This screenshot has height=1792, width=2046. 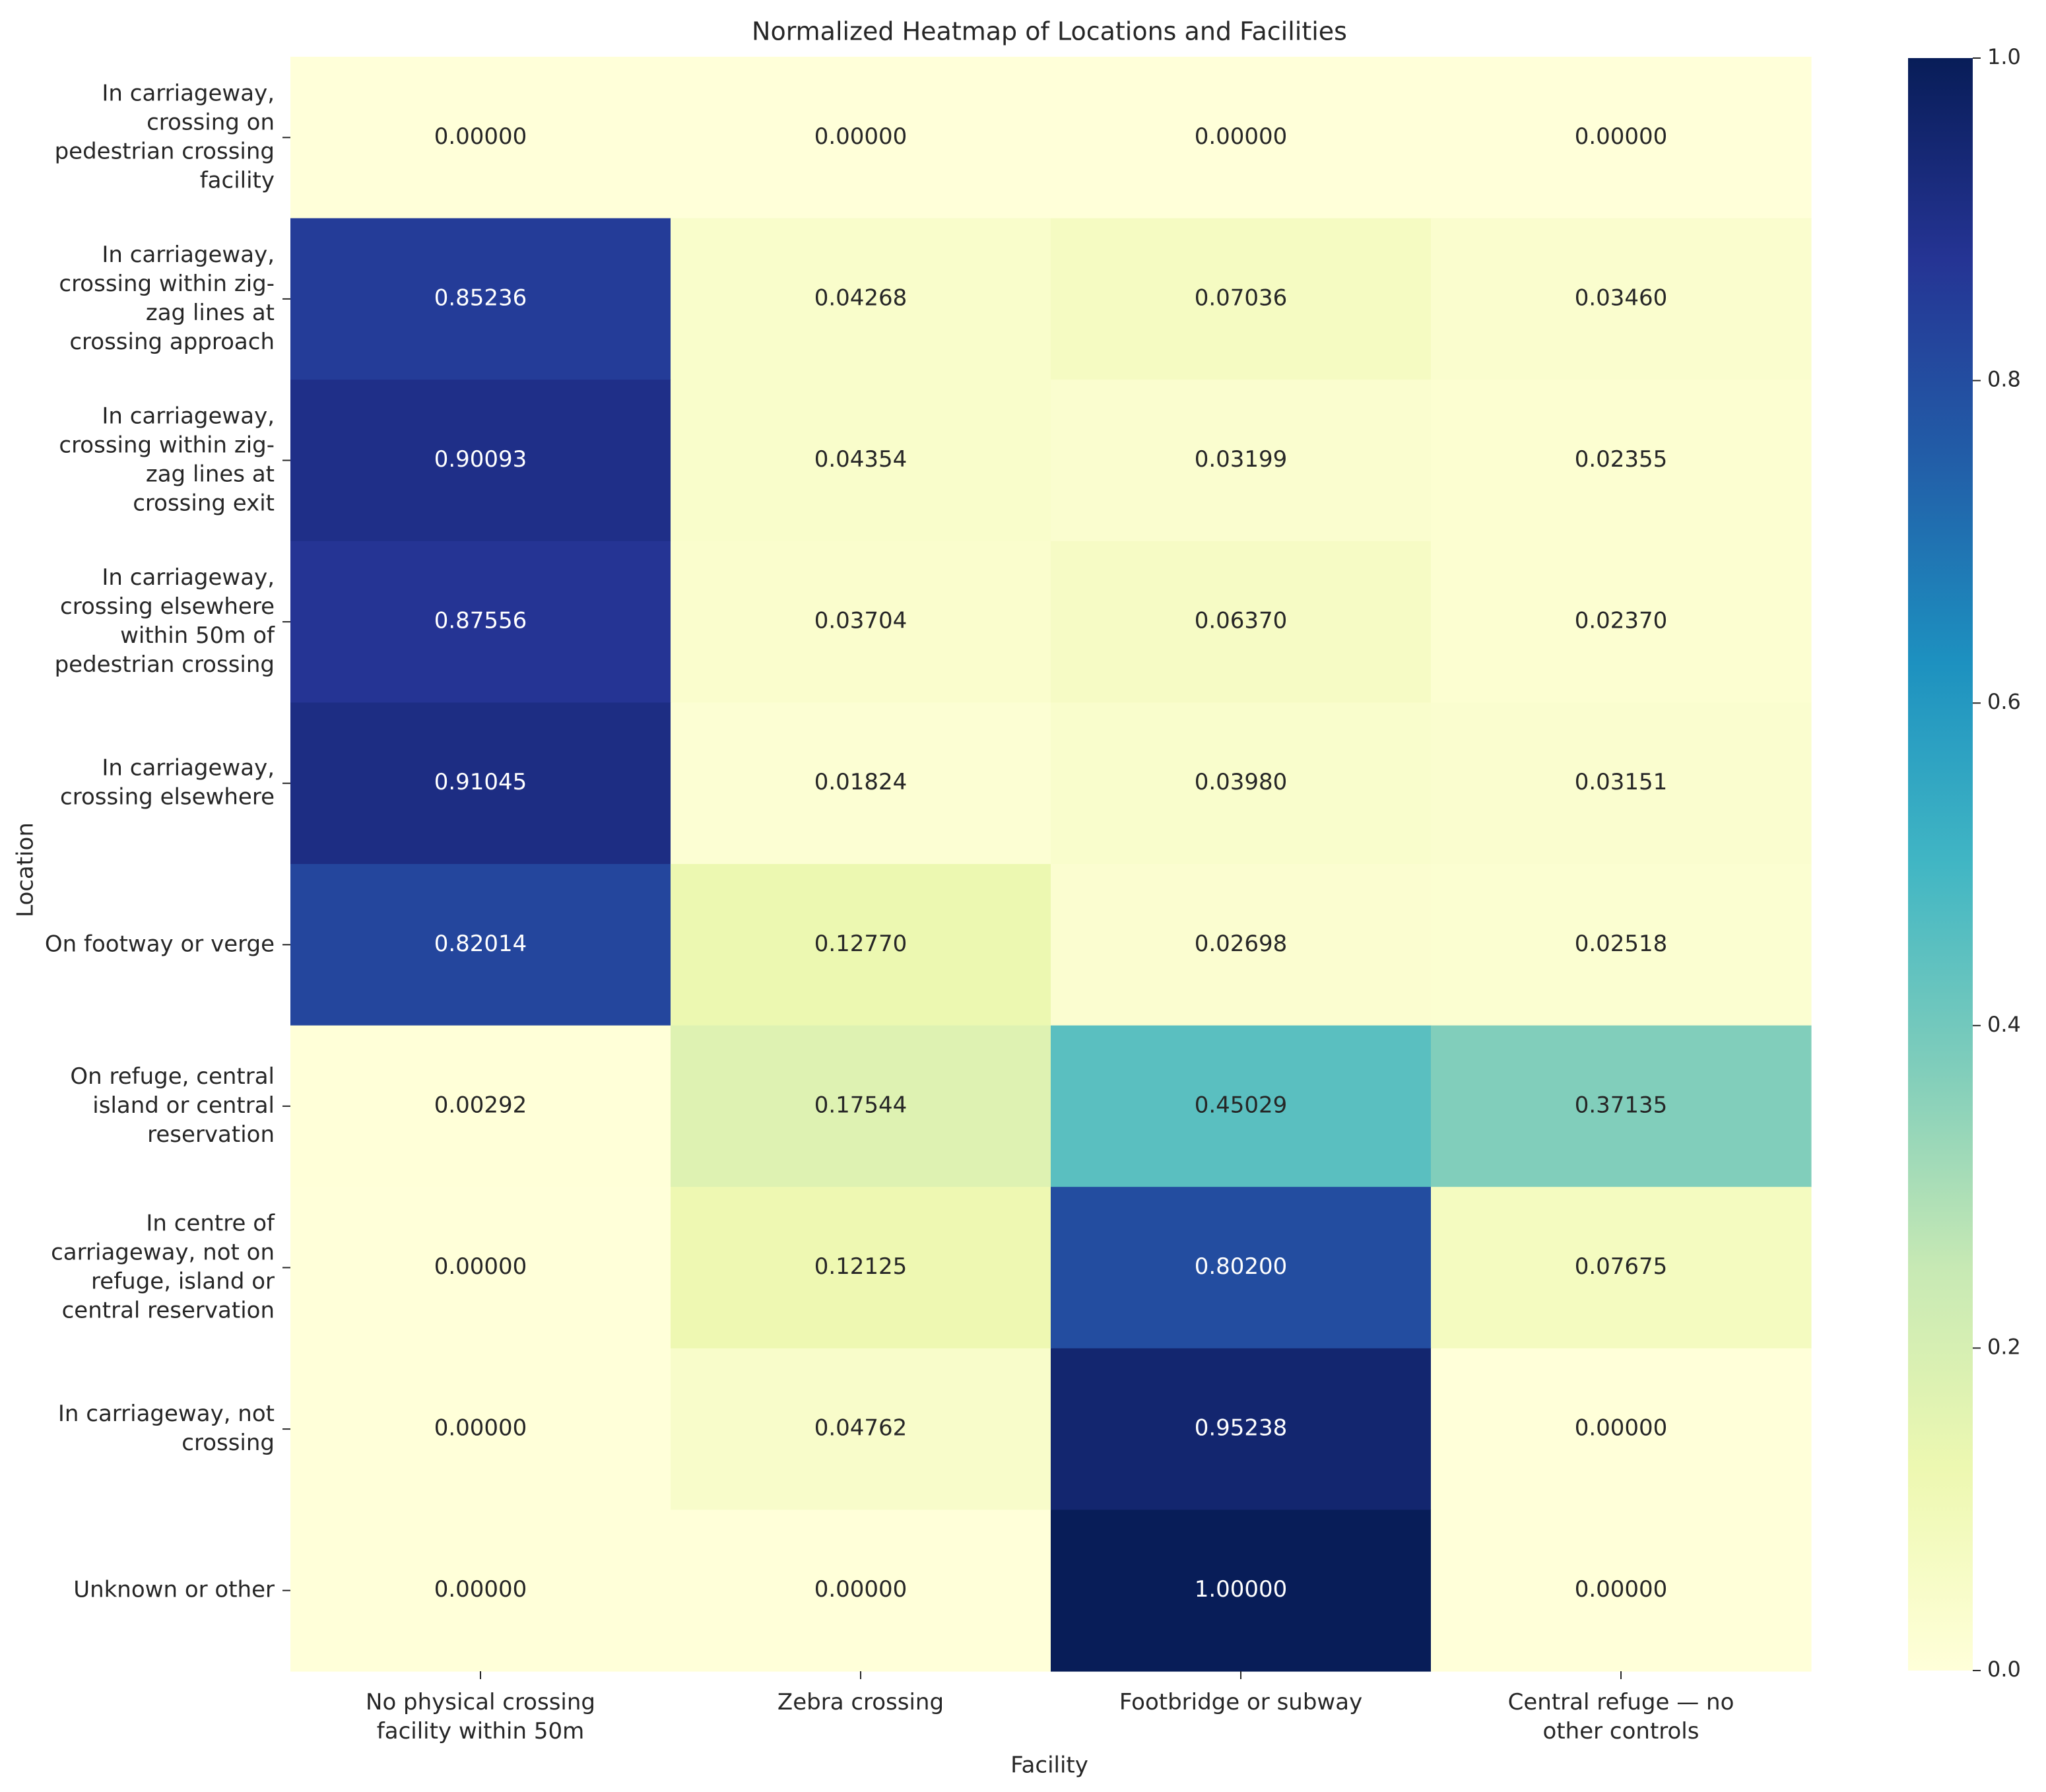 What do you see at coordinates (860, 1702) in the screenshot?
I see `x-tick-label-1: Zebra crossing` at bounding box center [860, 1702].